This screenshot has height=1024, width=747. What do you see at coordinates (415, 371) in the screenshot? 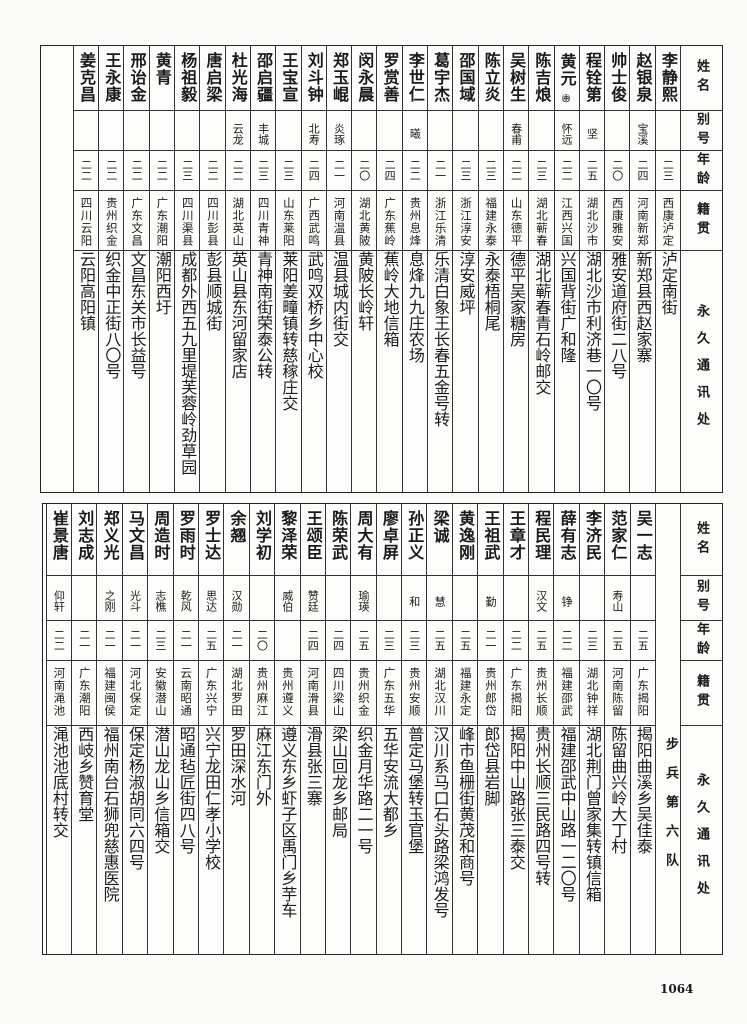
I see `cell-address: 息烽九九庄农场` at bounding box center [415, 371].